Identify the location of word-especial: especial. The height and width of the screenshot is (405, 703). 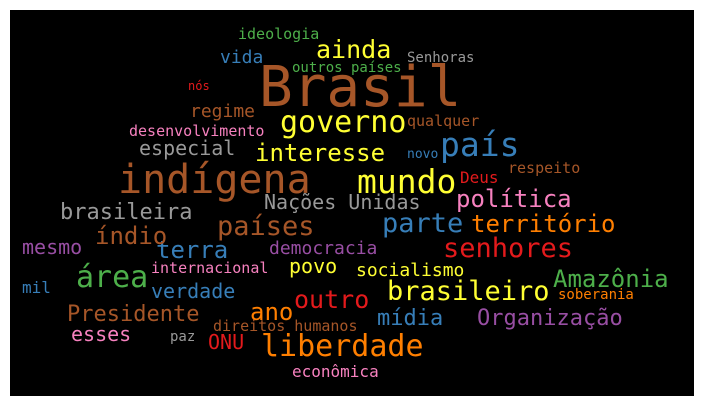
(187, 148).